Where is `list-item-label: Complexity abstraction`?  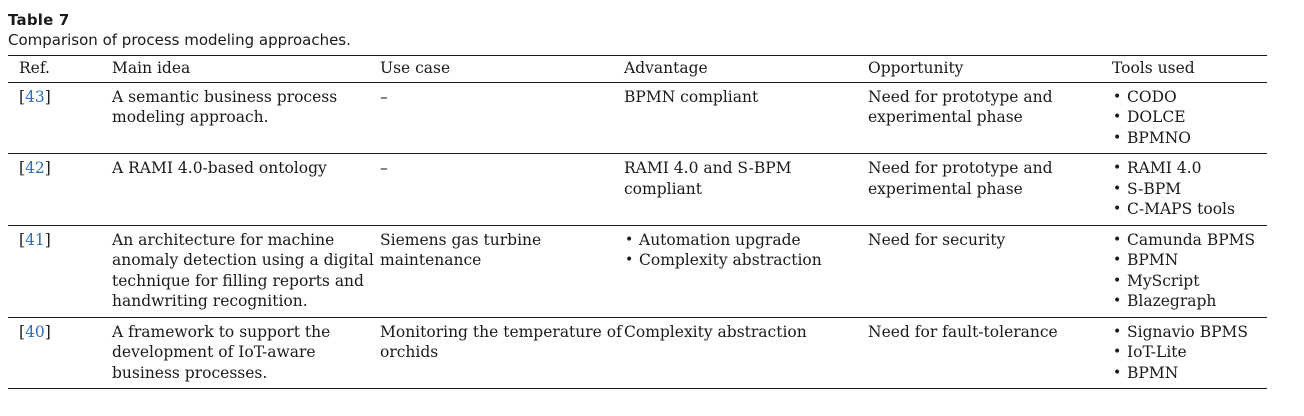
list-item-label: Complexity abstraction is located at coordinates (730, 260).